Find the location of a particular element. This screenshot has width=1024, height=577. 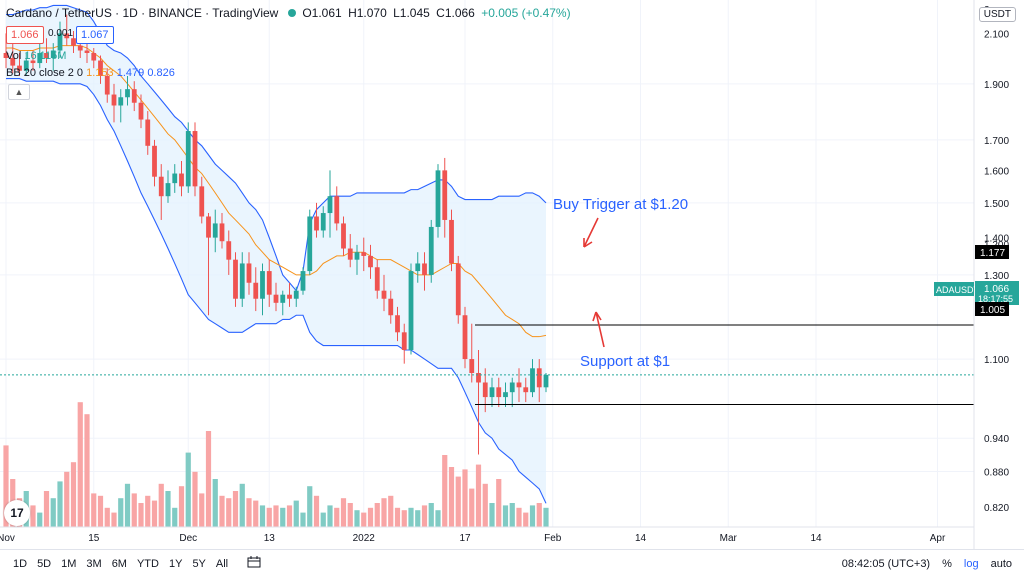

timeframe-1d: 1D is located at coordinates (20, 563).